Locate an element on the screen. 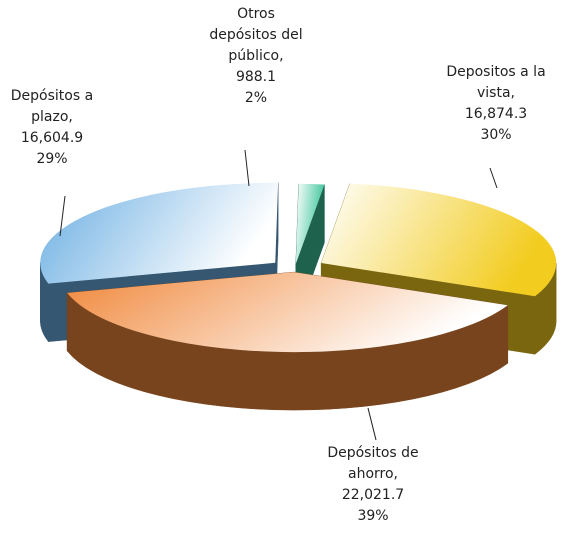 The image size is (566, 539). percent-label: 2% is located at coordinates (256, 98).